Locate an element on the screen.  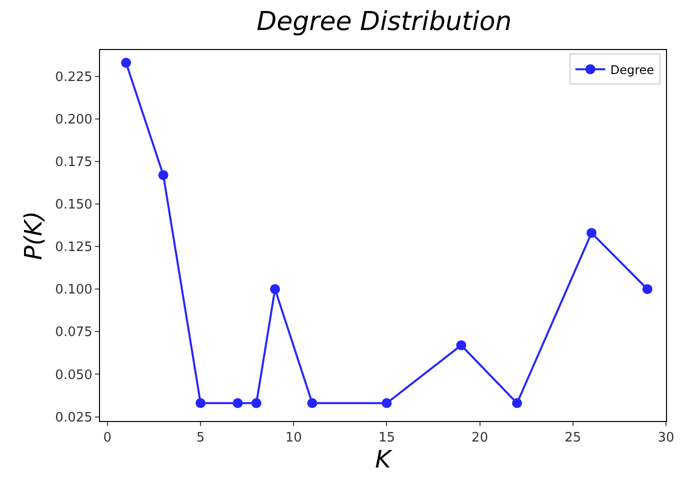
x-tick-label: 25 is located at coordinates (573, 438).